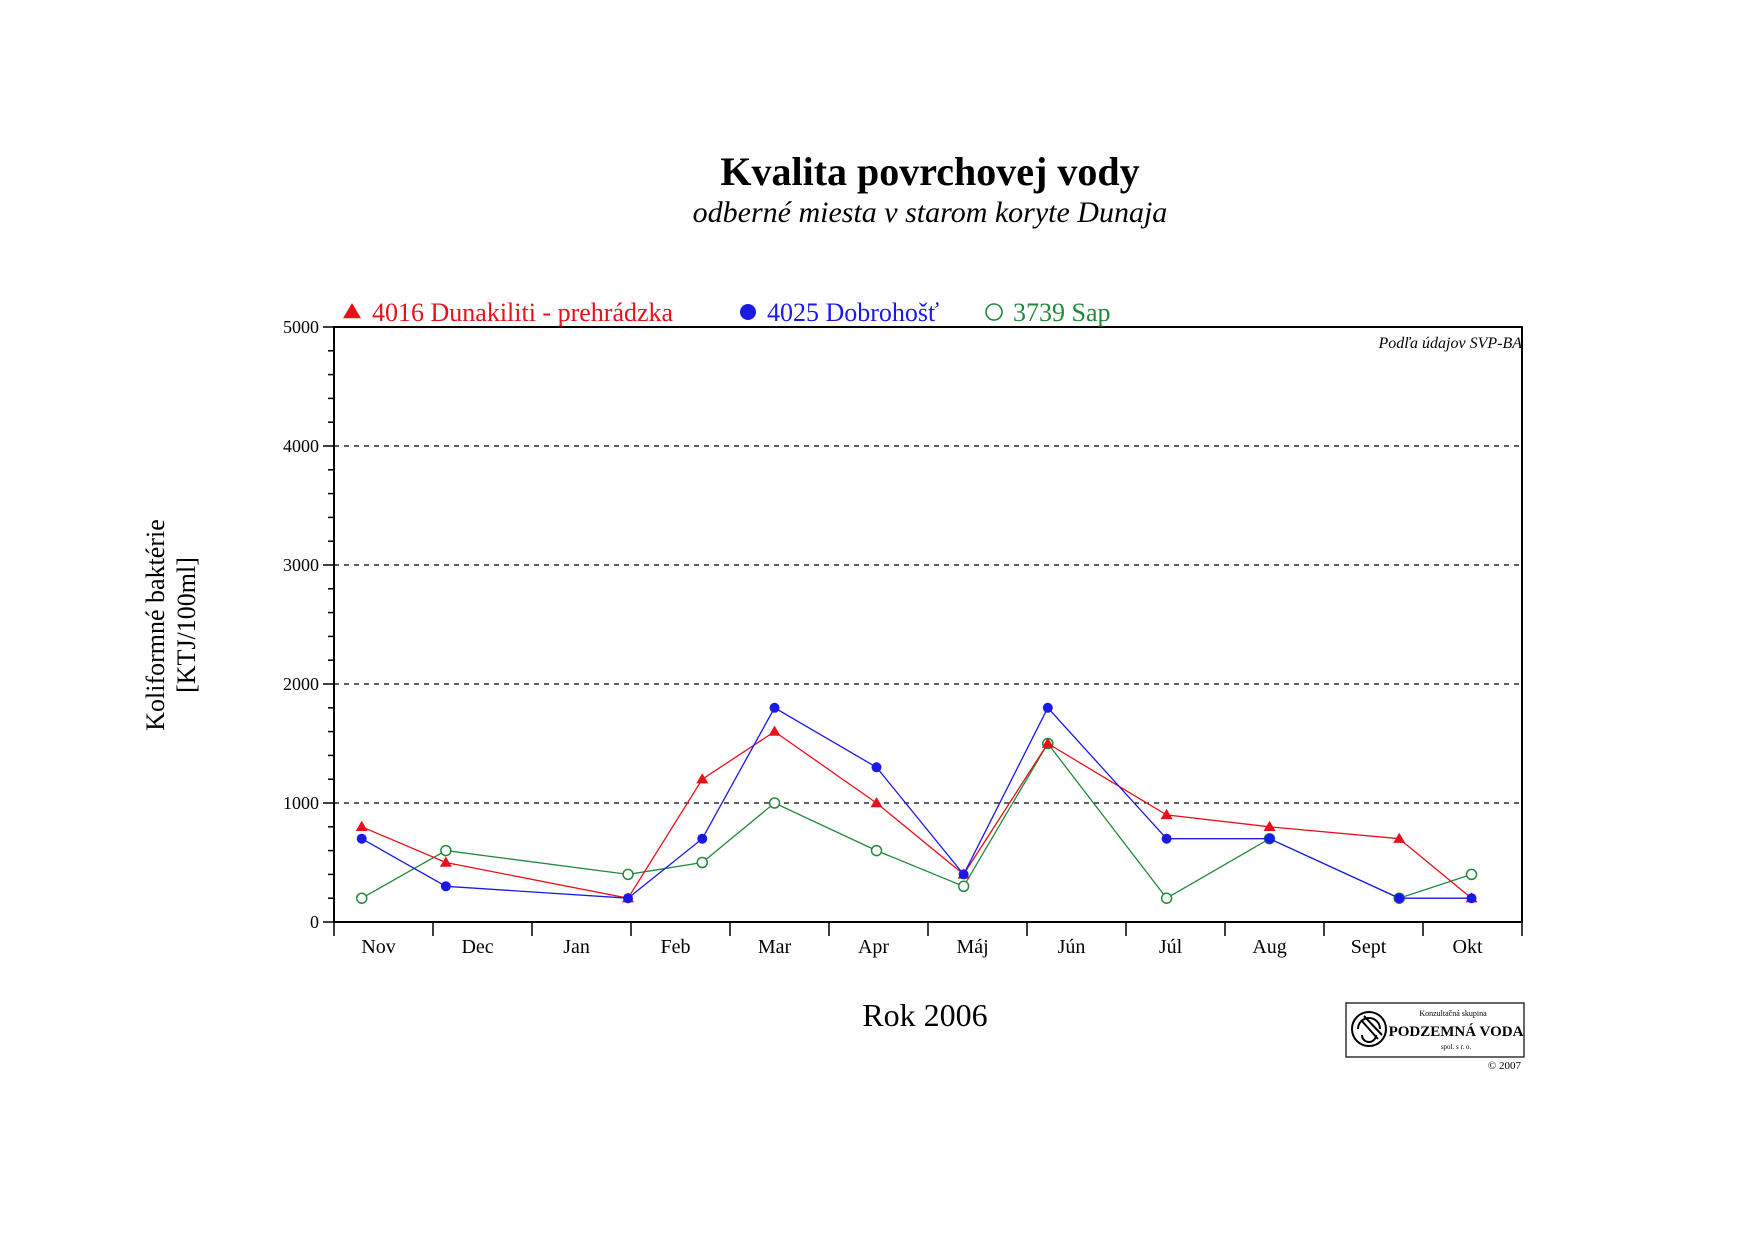 This screenshot has width=1755, height=1241. What do you see at coordinates (576, 947) in the screenshot?
I see `x-tick-label: Jan` at bounding box center [576, 947].